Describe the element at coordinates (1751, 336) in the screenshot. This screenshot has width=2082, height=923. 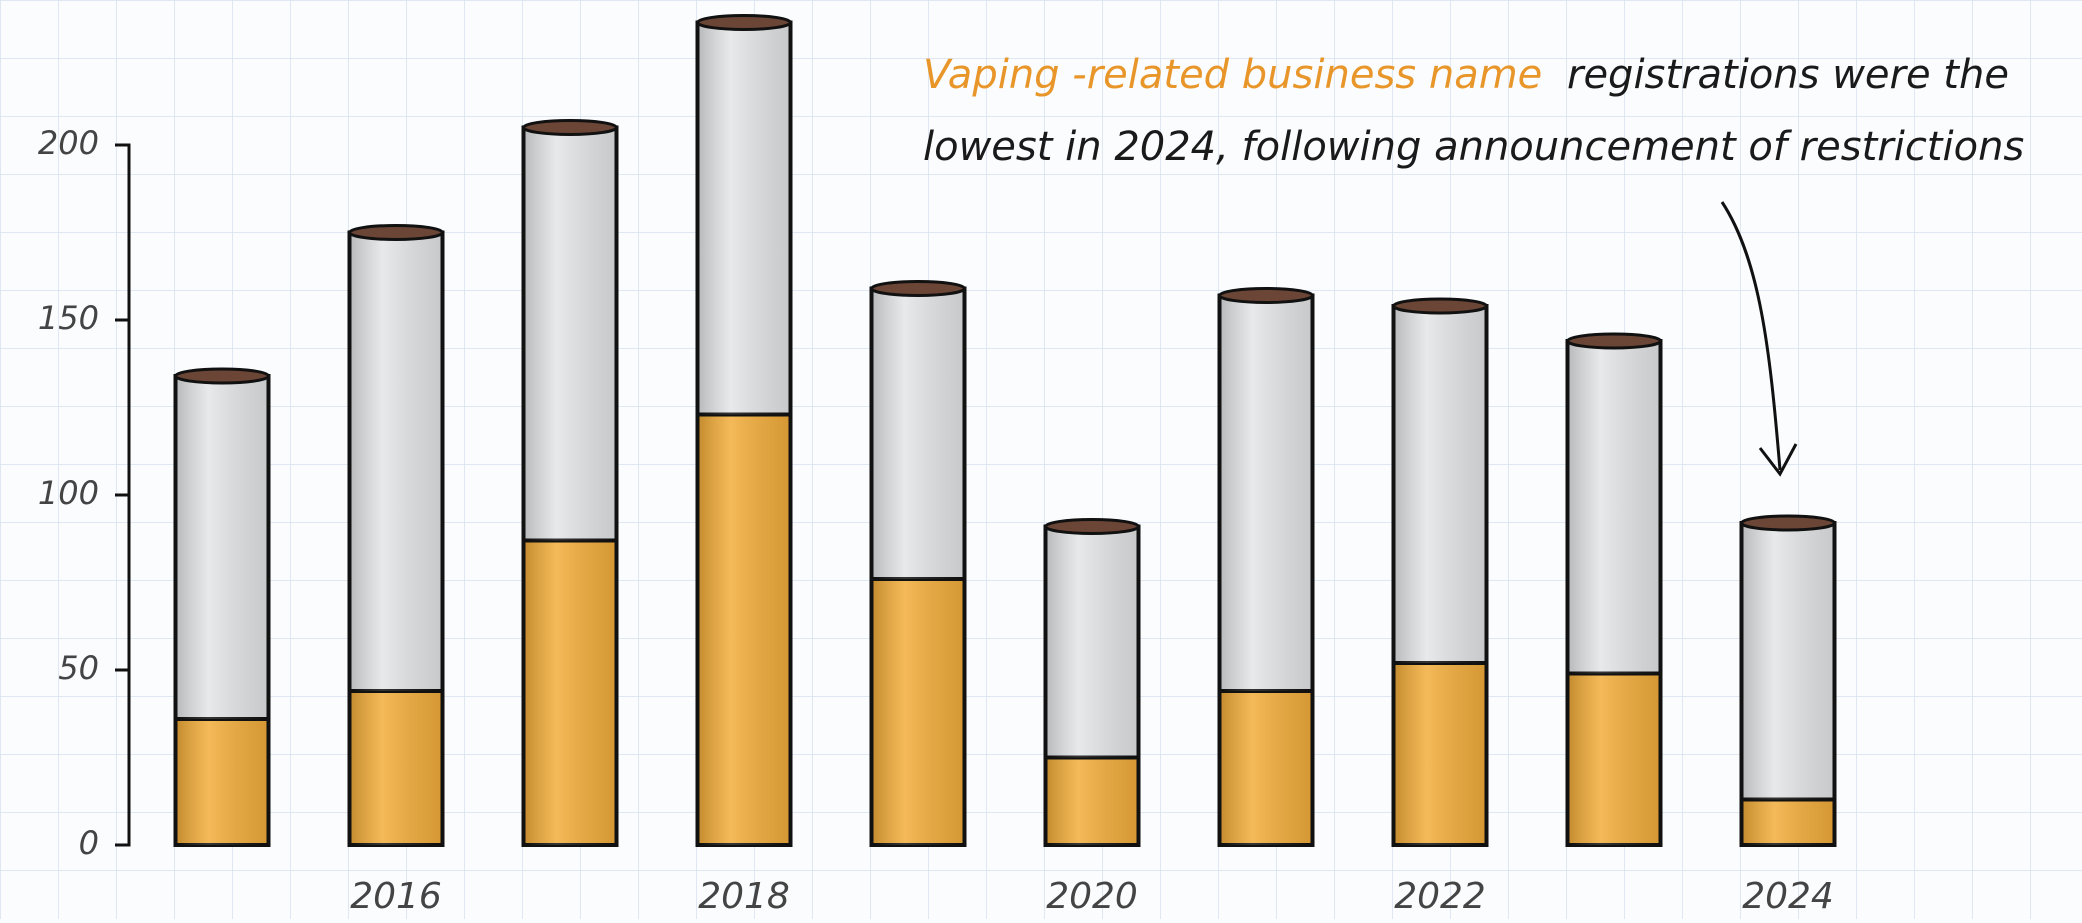
I see `arrow` at that location.